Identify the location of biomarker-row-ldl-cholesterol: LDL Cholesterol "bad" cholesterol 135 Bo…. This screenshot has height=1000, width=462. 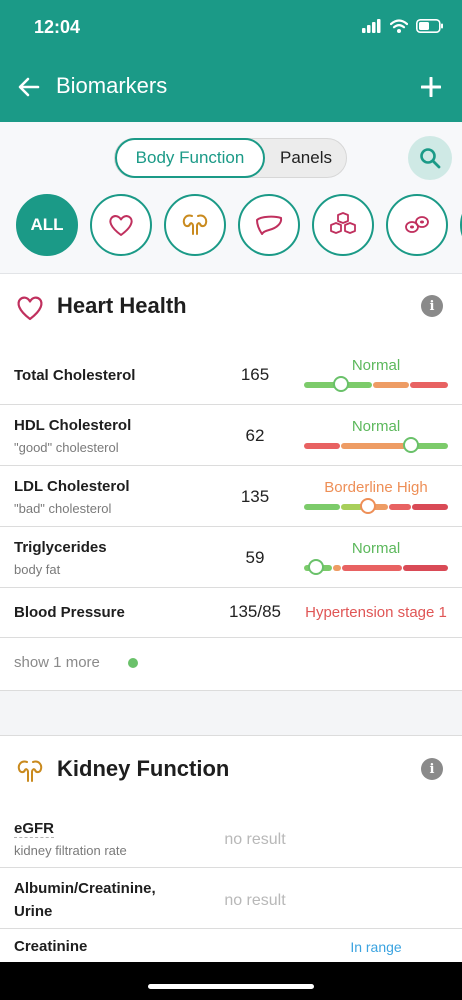
(231, 496).